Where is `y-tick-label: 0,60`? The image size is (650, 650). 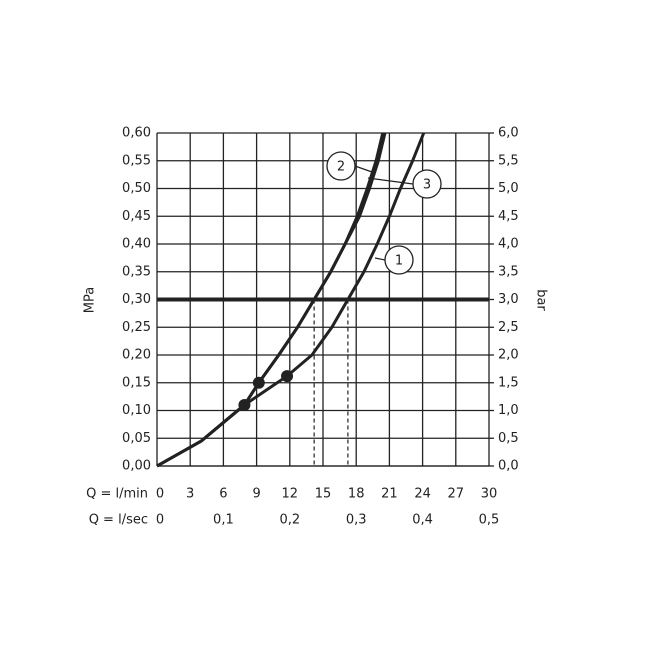 y-tick-label: 0,60 is located at coordinates (136, 133).